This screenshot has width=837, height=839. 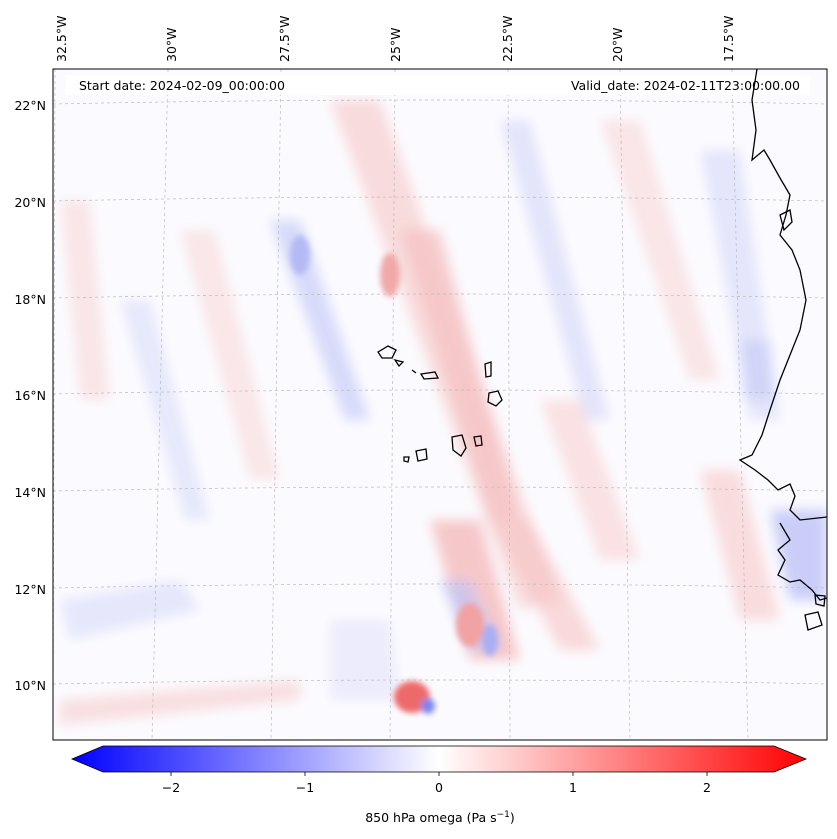 What do you see at coordinates (439, 759) in the screenshot?
I see `colorbar-bar` at bounding box center [439, 759].